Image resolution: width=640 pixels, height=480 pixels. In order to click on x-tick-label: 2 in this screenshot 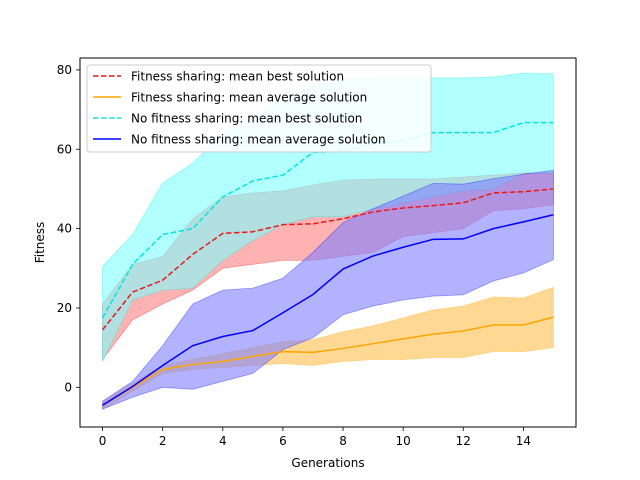, I will do `click(163, 441)`.